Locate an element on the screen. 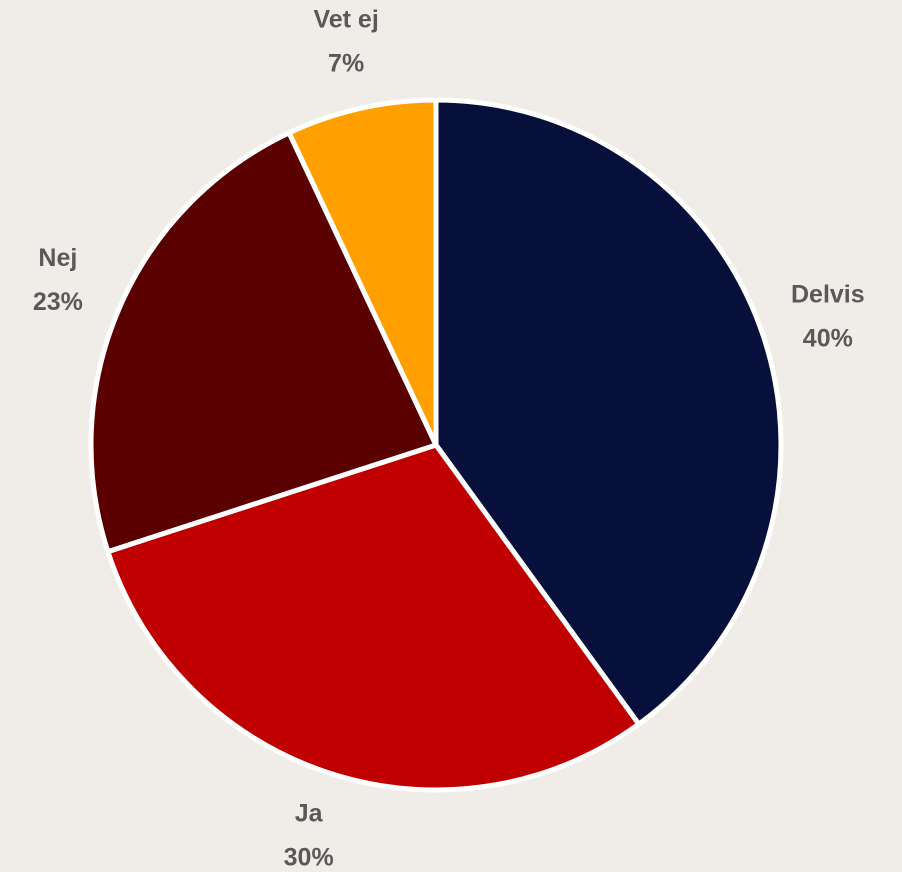 Image resolution: width=902 pixels, height=872 pixels. slice-category-label: Delvis is located at coordinates (828, 294).